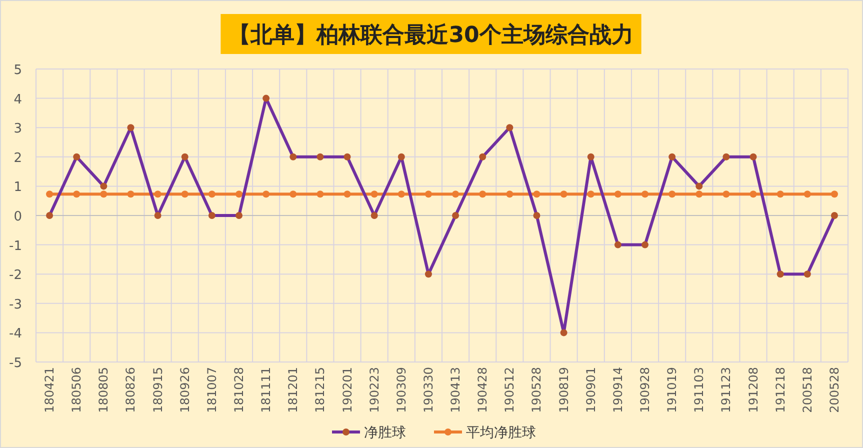 This screenshot has width=863, height=448. I want to click on chart-title: 【北单】柏林联合最近30个主场综合战力, so click(431, 35).